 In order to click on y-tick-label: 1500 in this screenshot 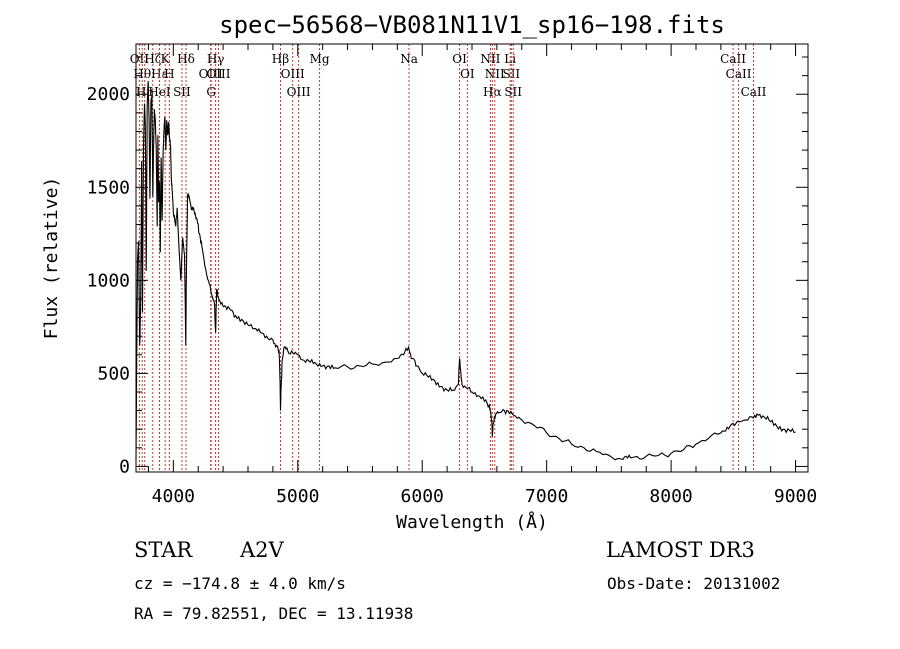, I will do `click(108, 187)`.